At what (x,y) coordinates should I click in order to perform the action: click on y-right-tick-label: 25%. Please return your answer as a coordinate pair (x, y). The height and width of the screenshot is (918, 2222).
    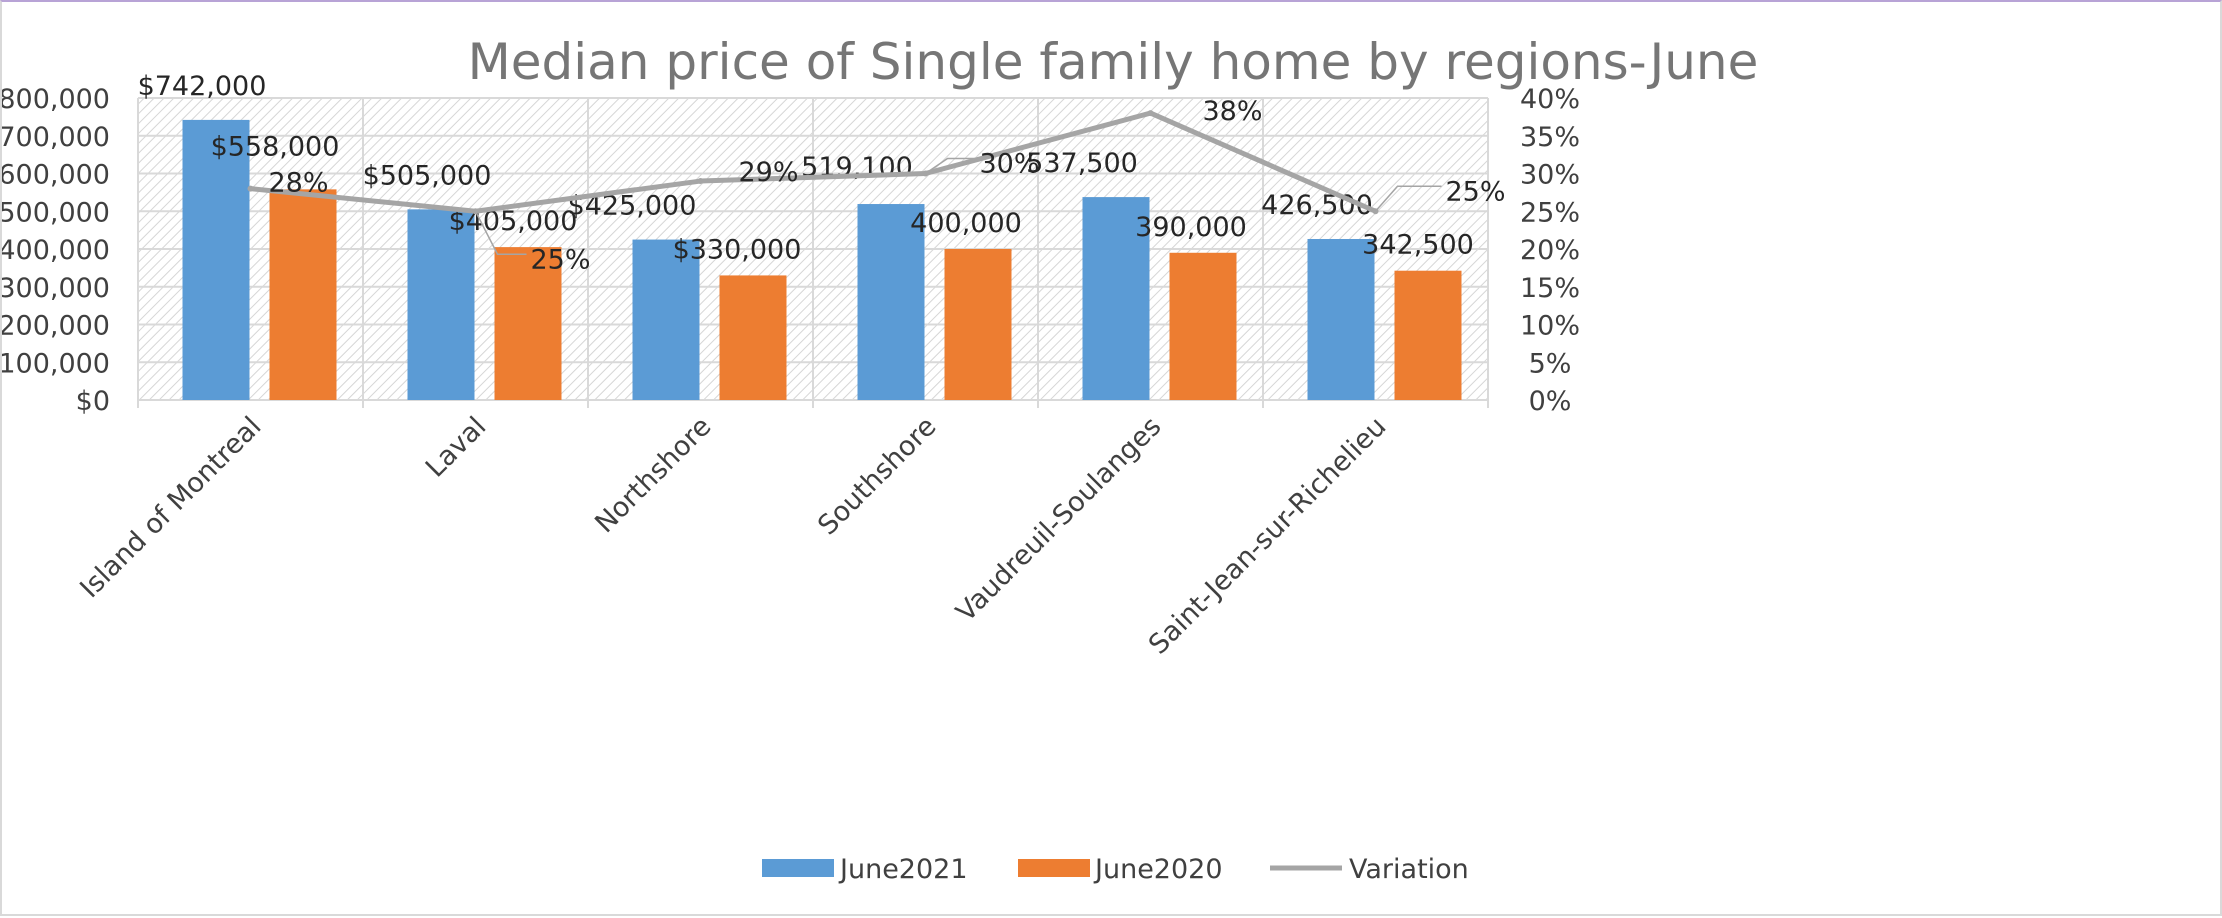
    Looking at the image, I should click on (1550, 212).